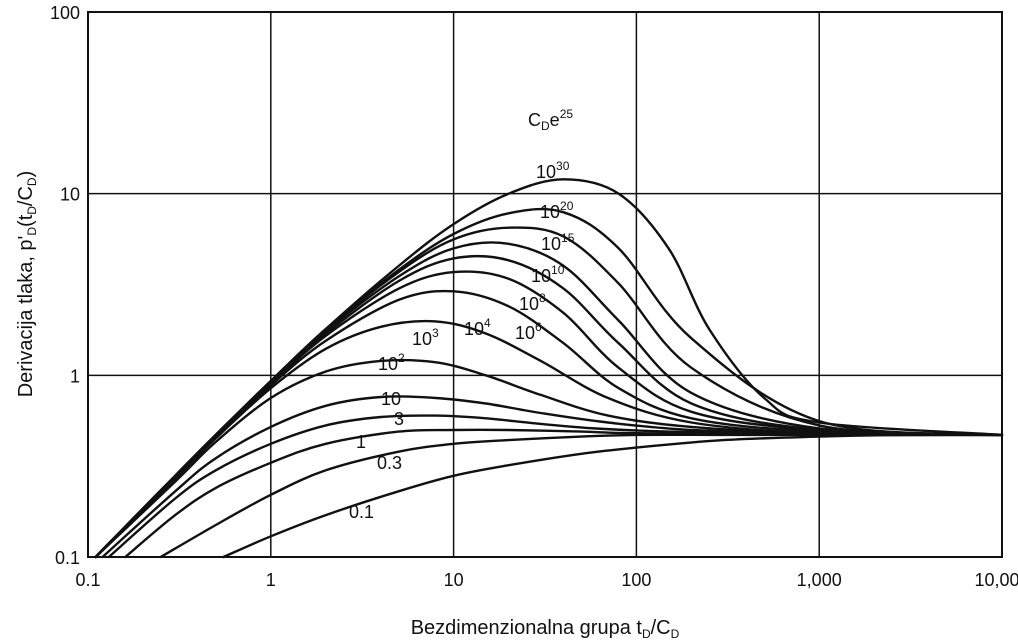 Image resolution: width=1018 pixels, height=642 pixels. What do you see at coordinates (425, 337) in the screenshot?
I see `curve-label-1e3: 103` at bounding box center [425, 337].